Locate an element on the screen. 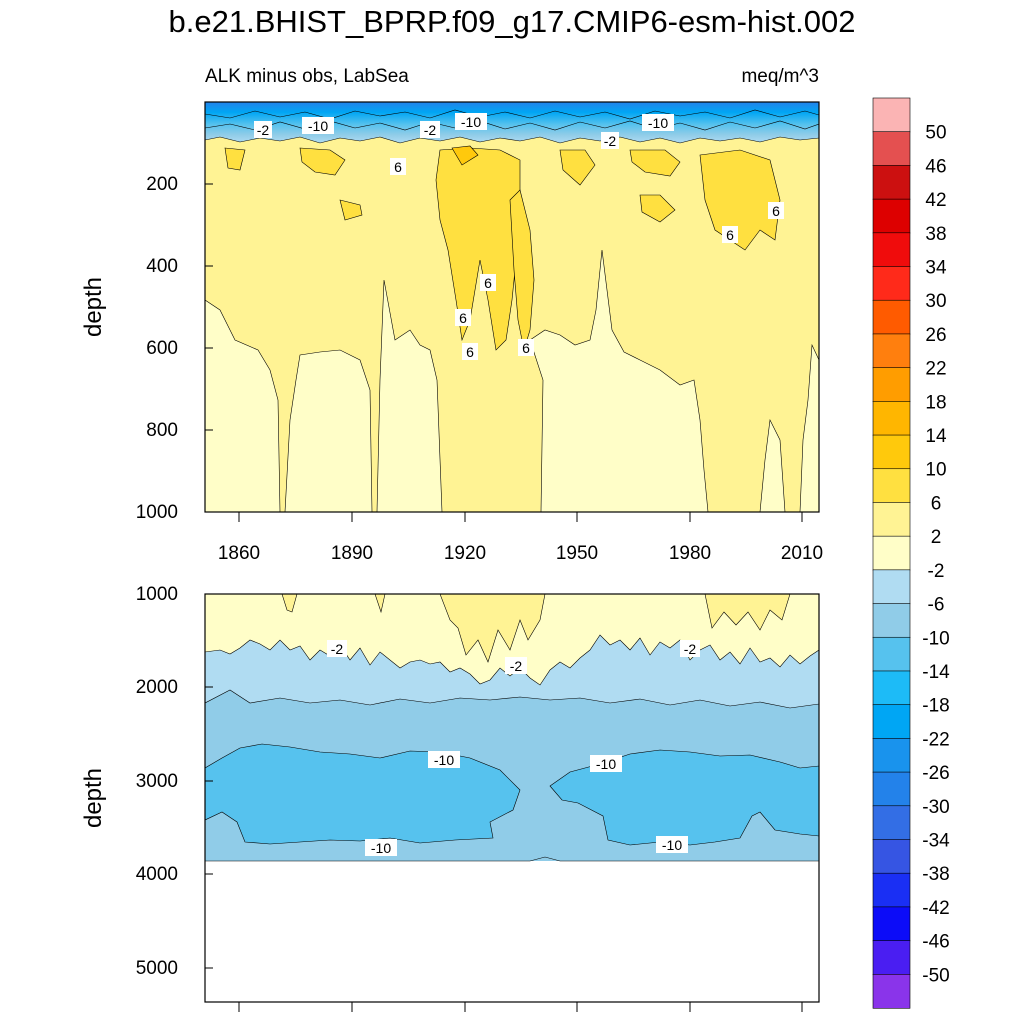  upper-contour-label-9: 6 is located at coordinates (488, 282).